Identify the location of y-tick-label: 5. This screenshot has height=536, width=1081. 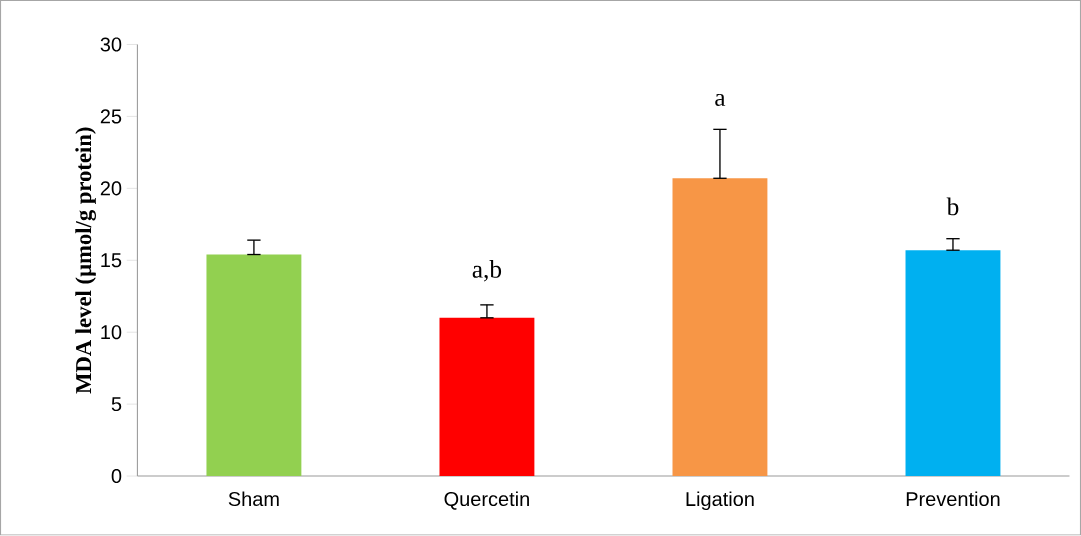
(116, 404).